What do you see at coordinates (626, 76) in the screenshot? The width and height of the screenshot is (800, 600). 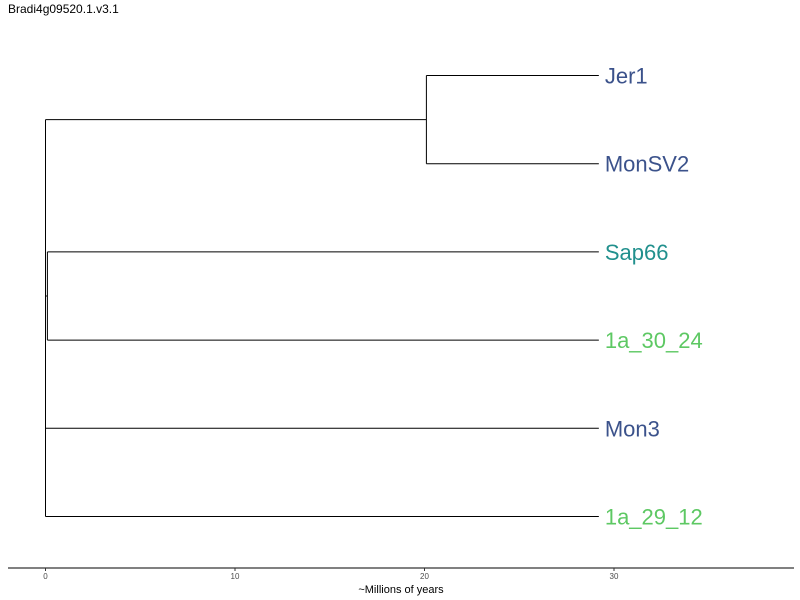 I see `tip-label-jer1: Jer1` at bounding box center [626, 76].